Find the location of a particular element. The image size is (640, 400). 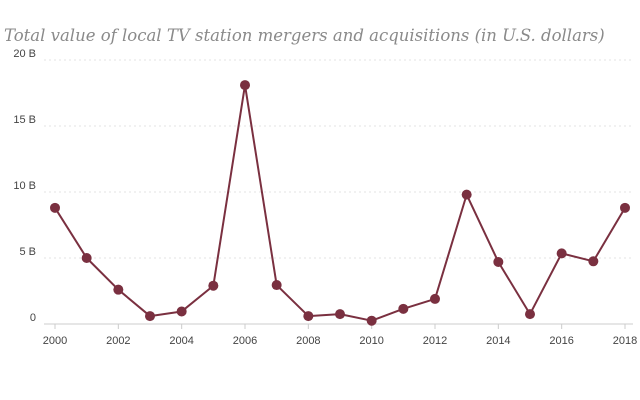

data-point-2012 is located at coordinates (435, 298).